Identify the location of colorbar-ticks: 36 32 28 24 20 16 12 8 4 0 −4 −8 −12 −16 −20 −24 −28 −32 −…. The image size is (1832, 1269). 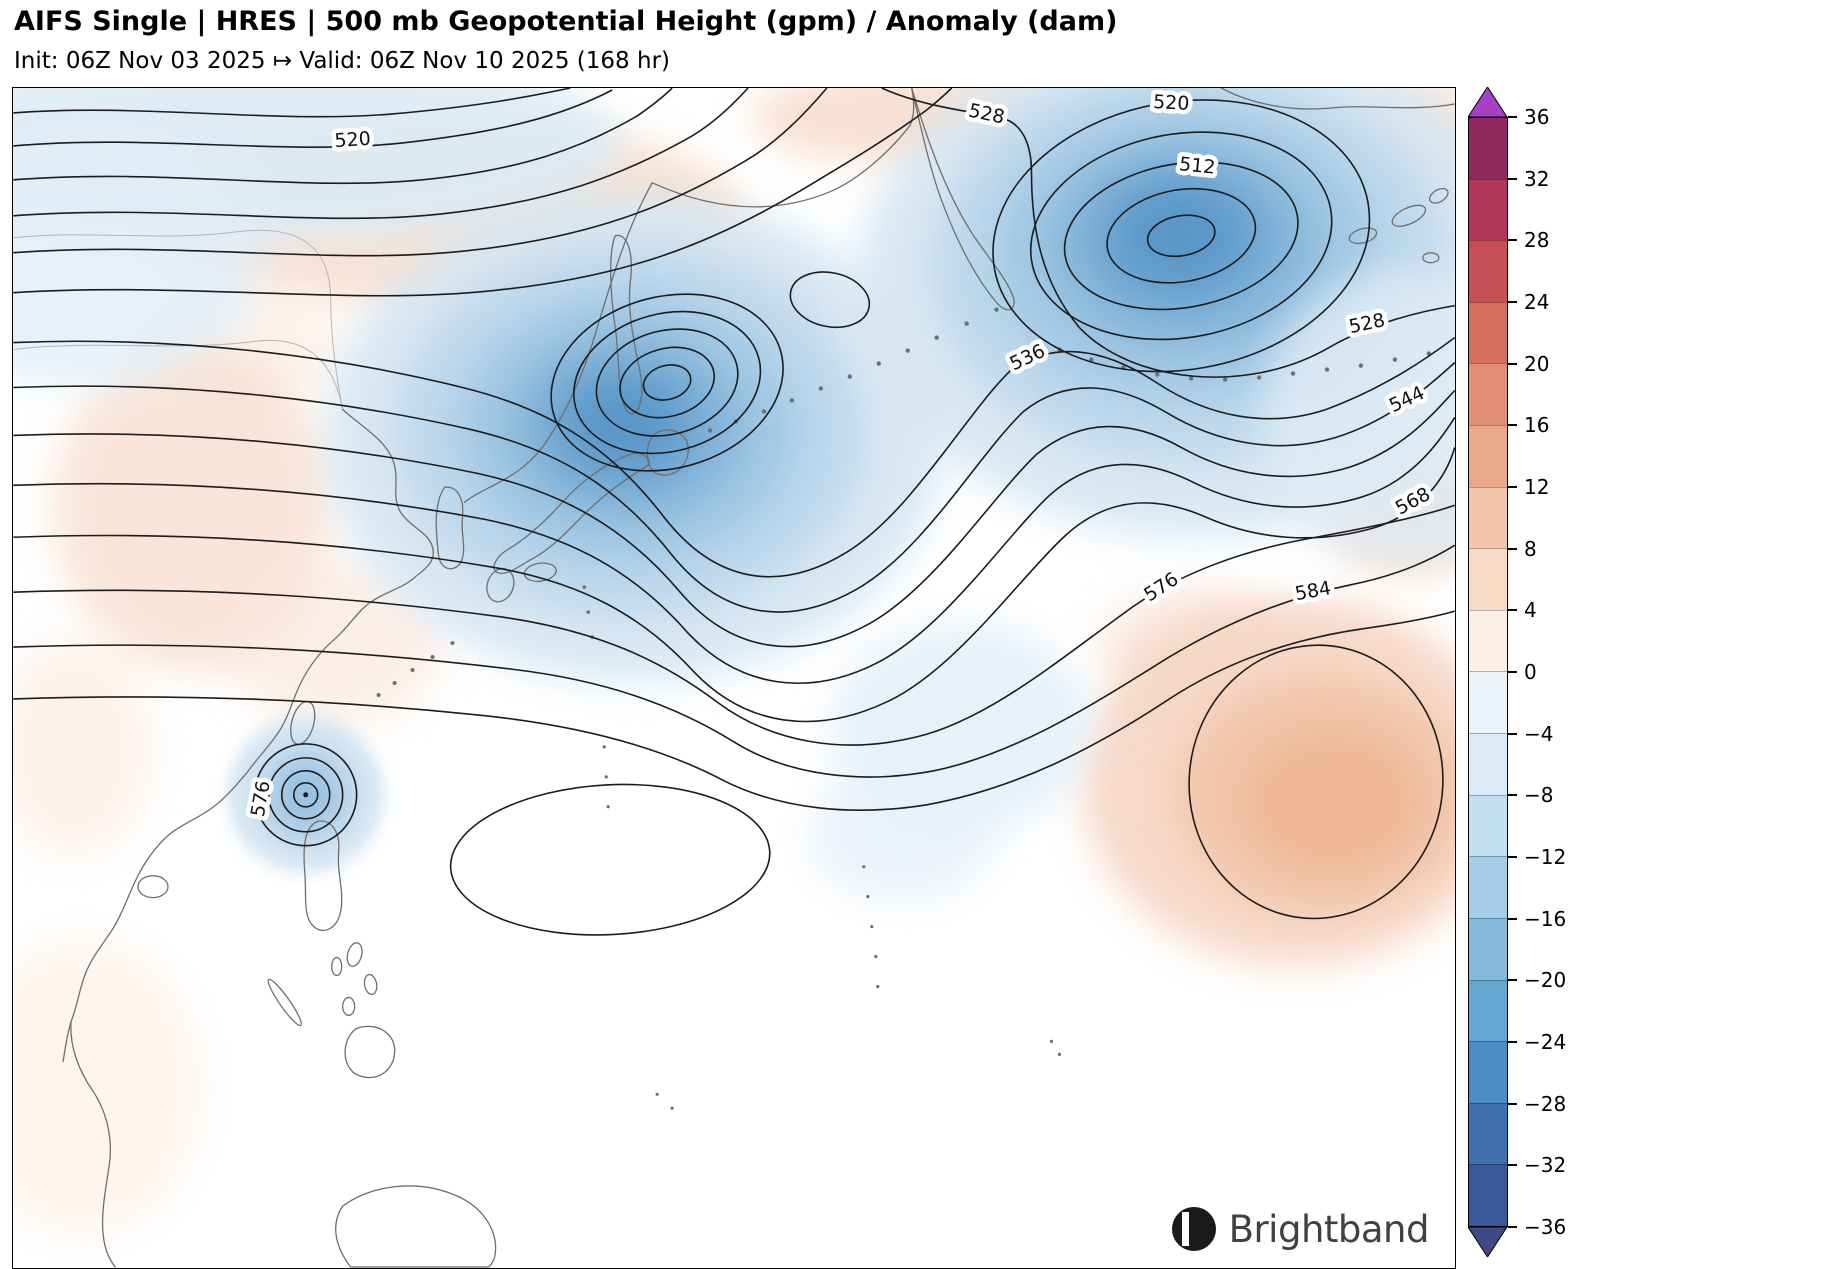
(1558, 672).